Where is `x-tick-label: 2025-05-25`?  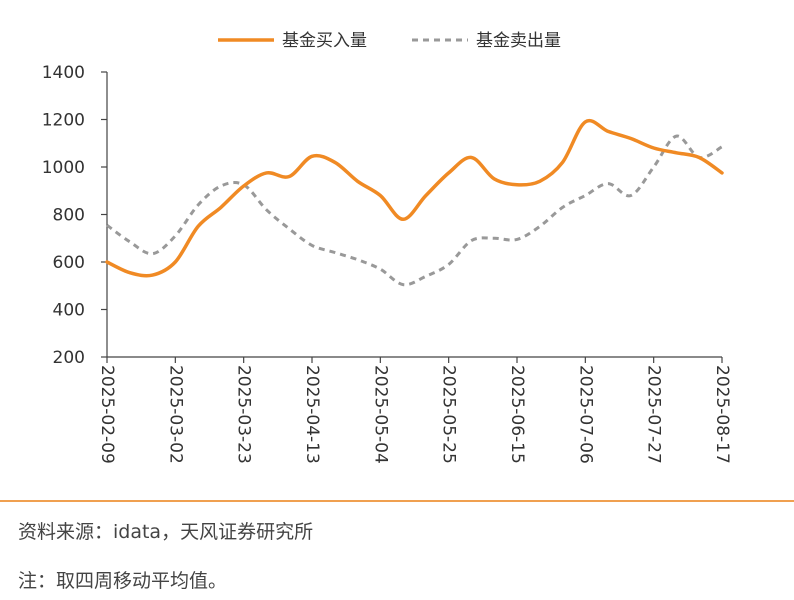 x-tick-label: 2025-05-25 is located at coordinates (449, 414).